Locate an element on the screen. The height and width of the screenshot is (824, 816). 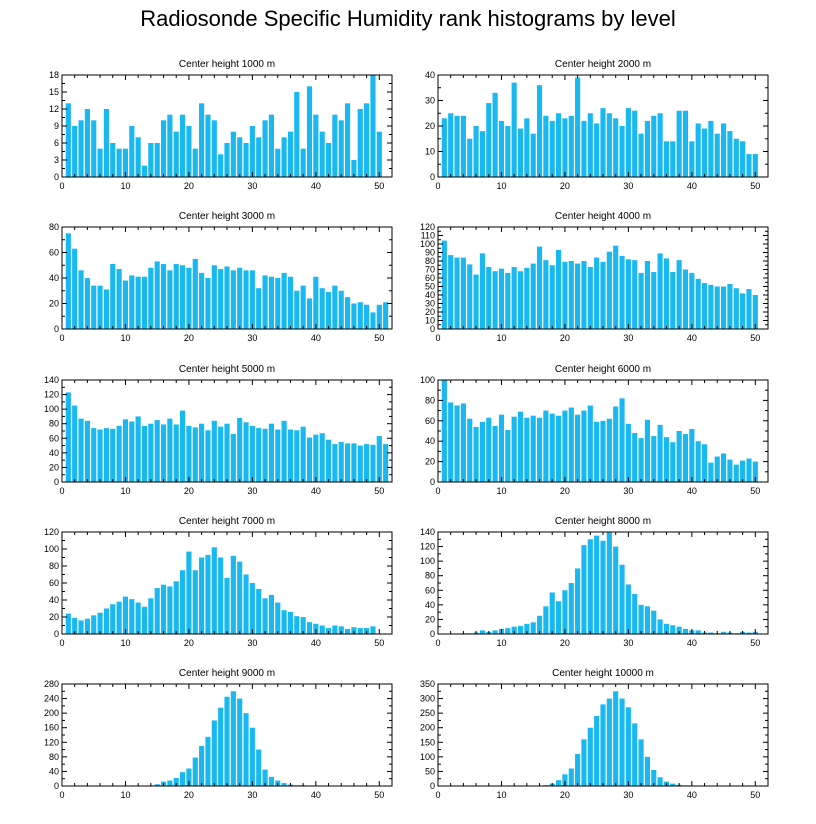
y-tick-label: 90 is located at coordinates (430, 253).